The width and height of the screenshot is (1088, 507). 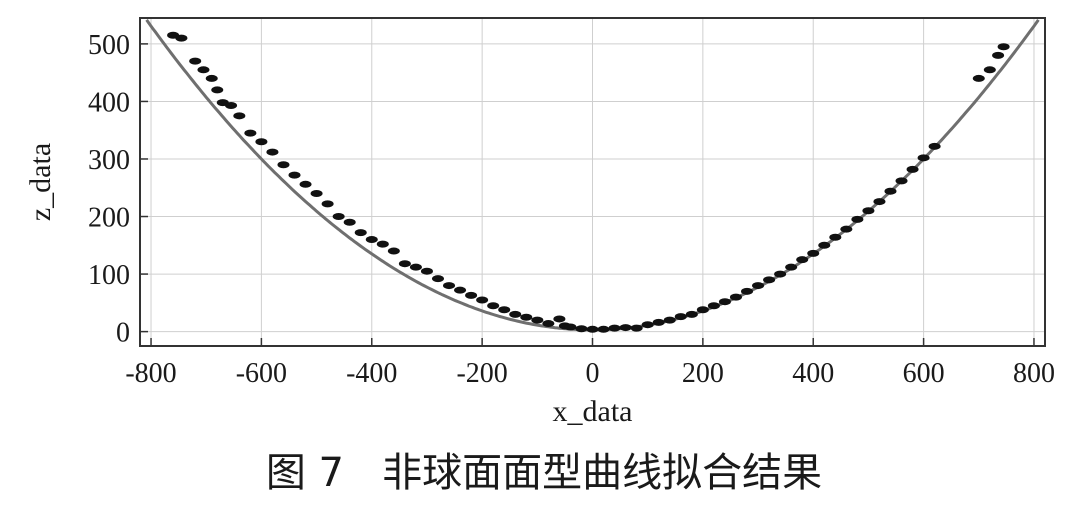 What do you see at coordinates (150, 373) in the screenshot?
I see `x-tick-label: -800` at bounding box center [150, 373].